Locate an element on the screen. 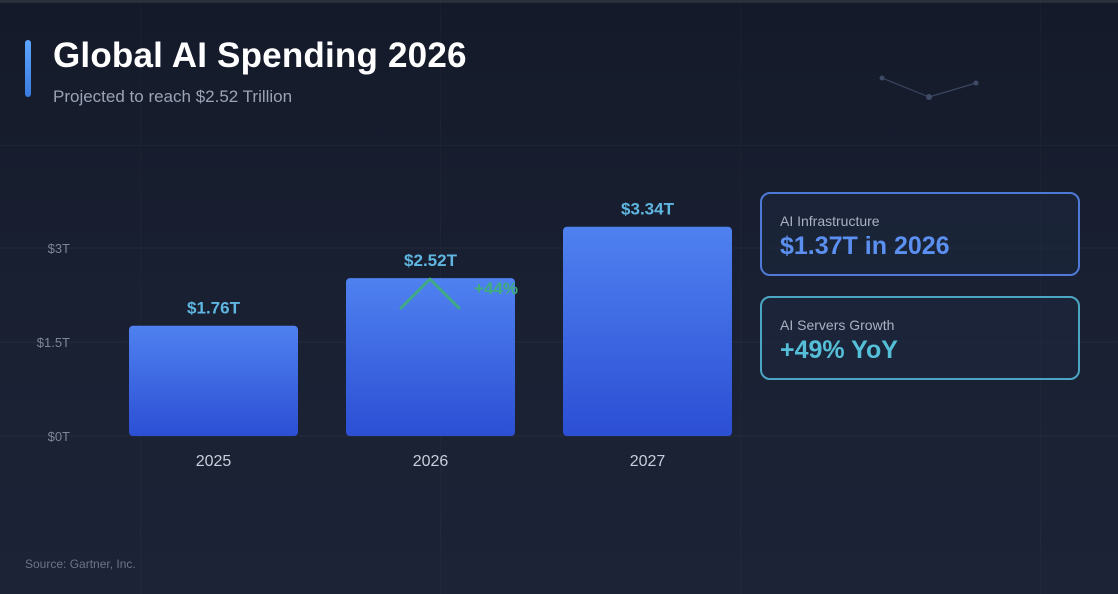 The height and width of the screenshot is (594, 1118). chevron-up-icon is located at coordinates (430, 293).